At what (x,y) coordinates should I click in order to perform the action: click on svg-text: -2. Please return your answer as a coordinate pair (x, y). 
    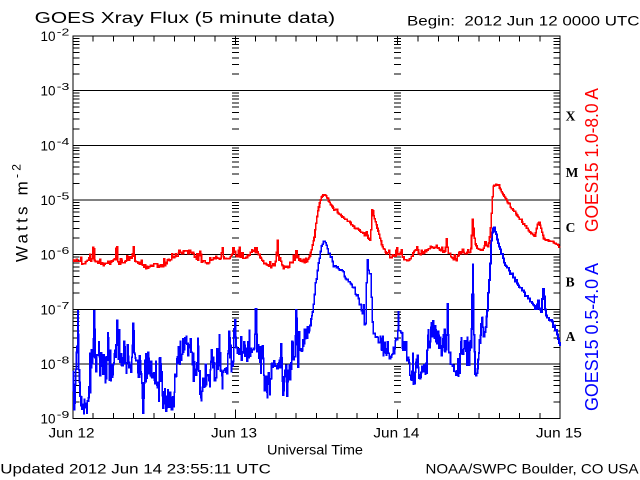
    Looking at the image, I should click on (63, 33).